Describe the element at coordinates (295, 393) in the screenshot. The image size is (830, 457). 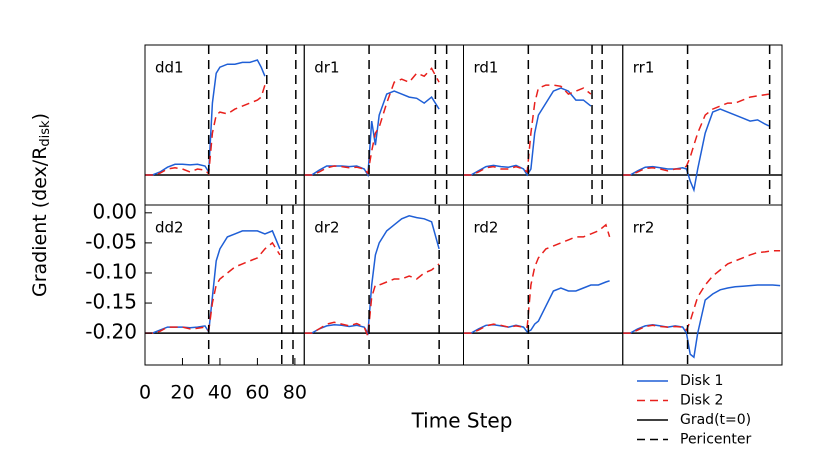
I see `x-tick-label: 80` at that location.